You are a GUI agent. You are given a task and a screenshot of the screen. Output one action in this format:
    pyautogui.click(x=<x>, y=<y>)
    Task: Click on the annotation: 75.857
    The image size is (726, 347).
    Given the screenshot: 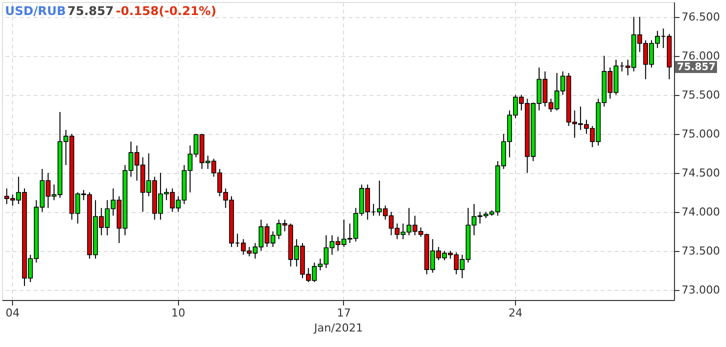 What is the action you would take?
    pyautogui.click(x=90, y=11)
    